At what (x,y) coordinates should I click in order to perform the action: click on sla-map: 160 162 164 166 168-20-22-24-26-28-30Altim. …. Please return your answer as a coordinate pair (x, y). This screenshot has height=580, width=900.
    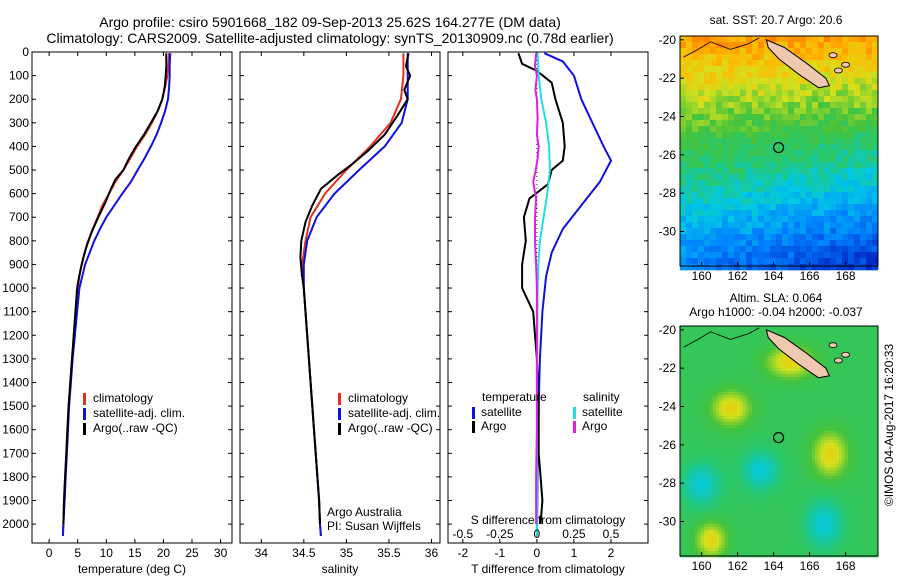
    Looking at the image, I should click on (769, 432).